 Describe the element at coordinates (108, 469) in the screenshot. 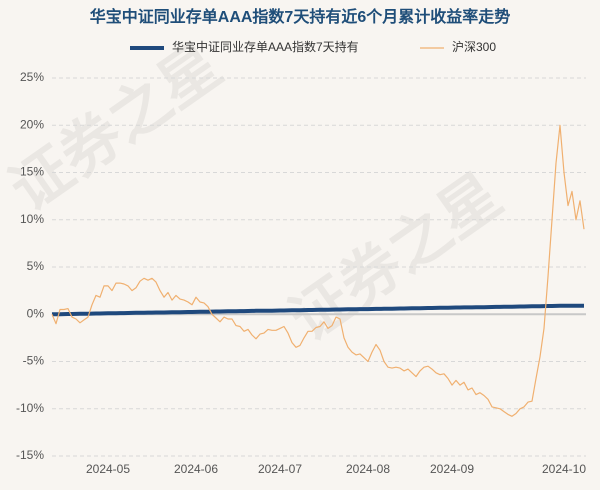

I see `x-tick-label: 2024-05` at that location.